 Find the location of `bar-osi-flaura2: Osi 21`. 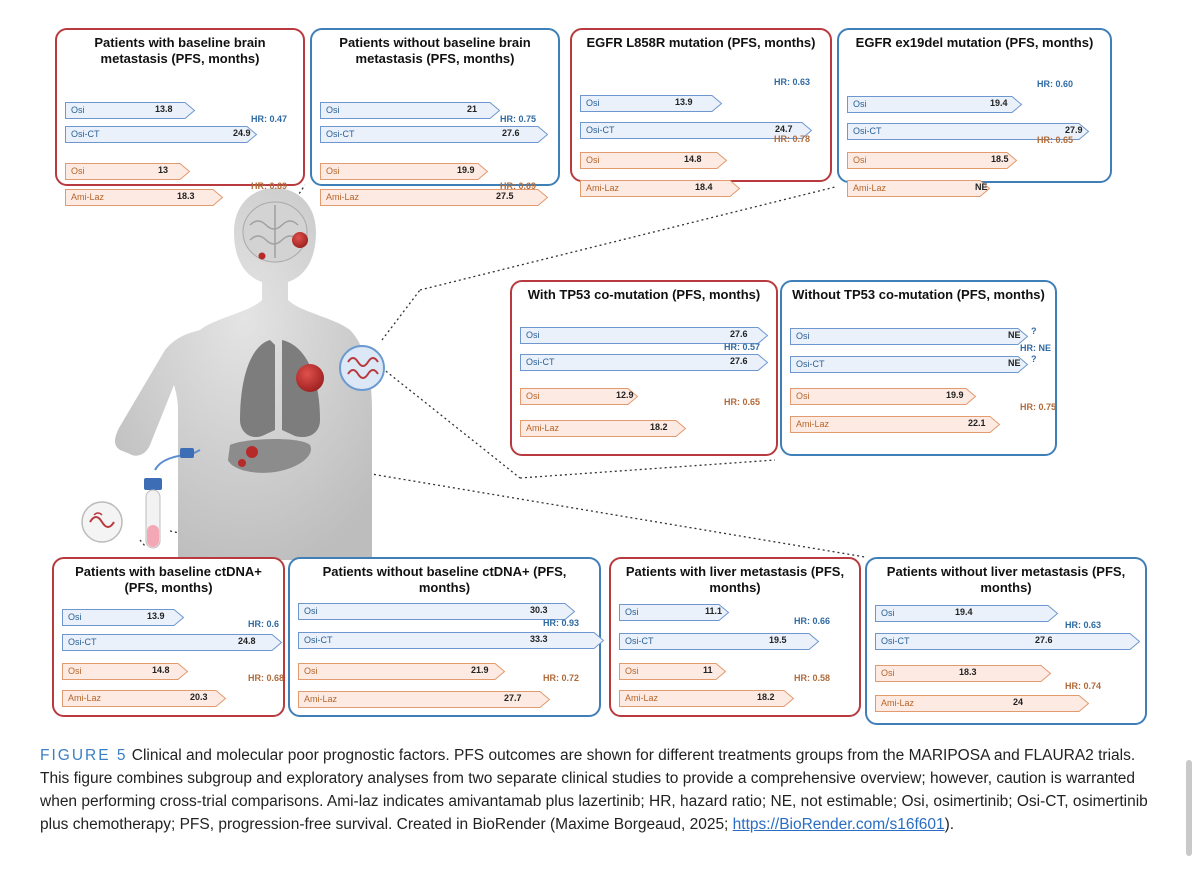

bar-osi-flaura2: Osi 21 is located at coordinates (410, 110).